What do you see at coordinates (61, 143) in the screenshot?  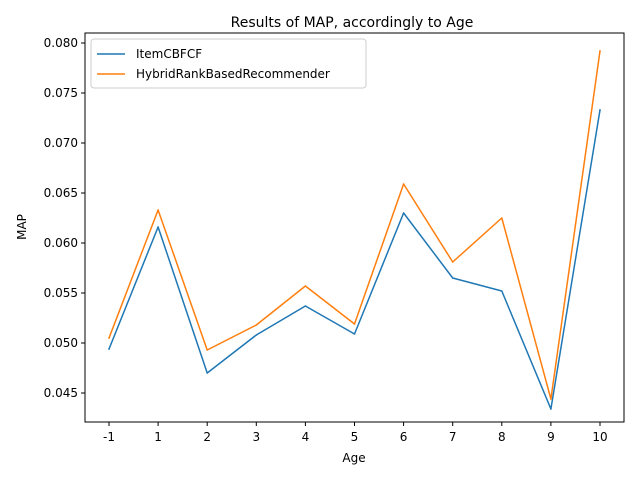 I see `y-tick-label: 0.070` at bounding box center [61, 143].